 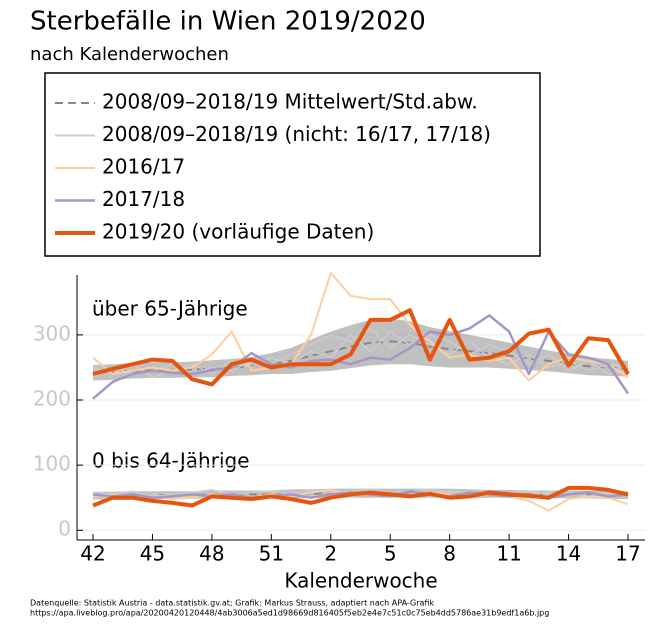 What do you see at coordinates (449, 554) in the screenshot?
I see `x-tick-label: 8` at bounding box center [449, 554].